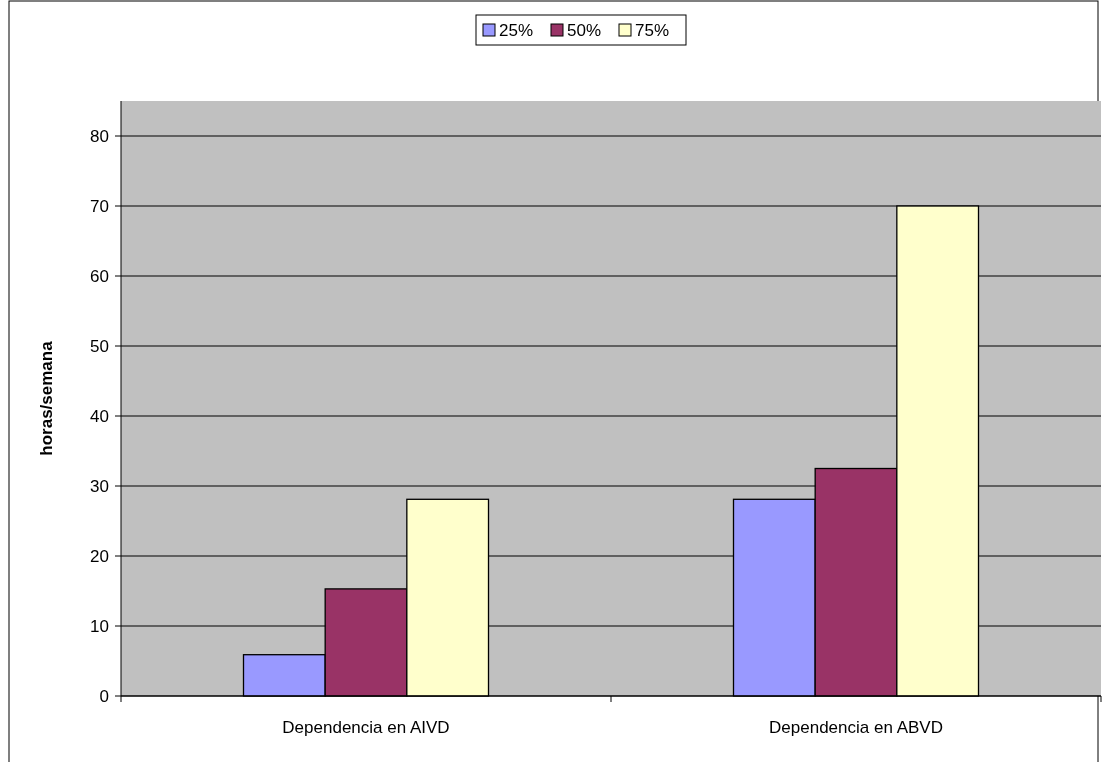  What do you see at coordinates (99, 486) in the screenshot?
I see `y-tick-label: 30` at bounding box center [99, 486].